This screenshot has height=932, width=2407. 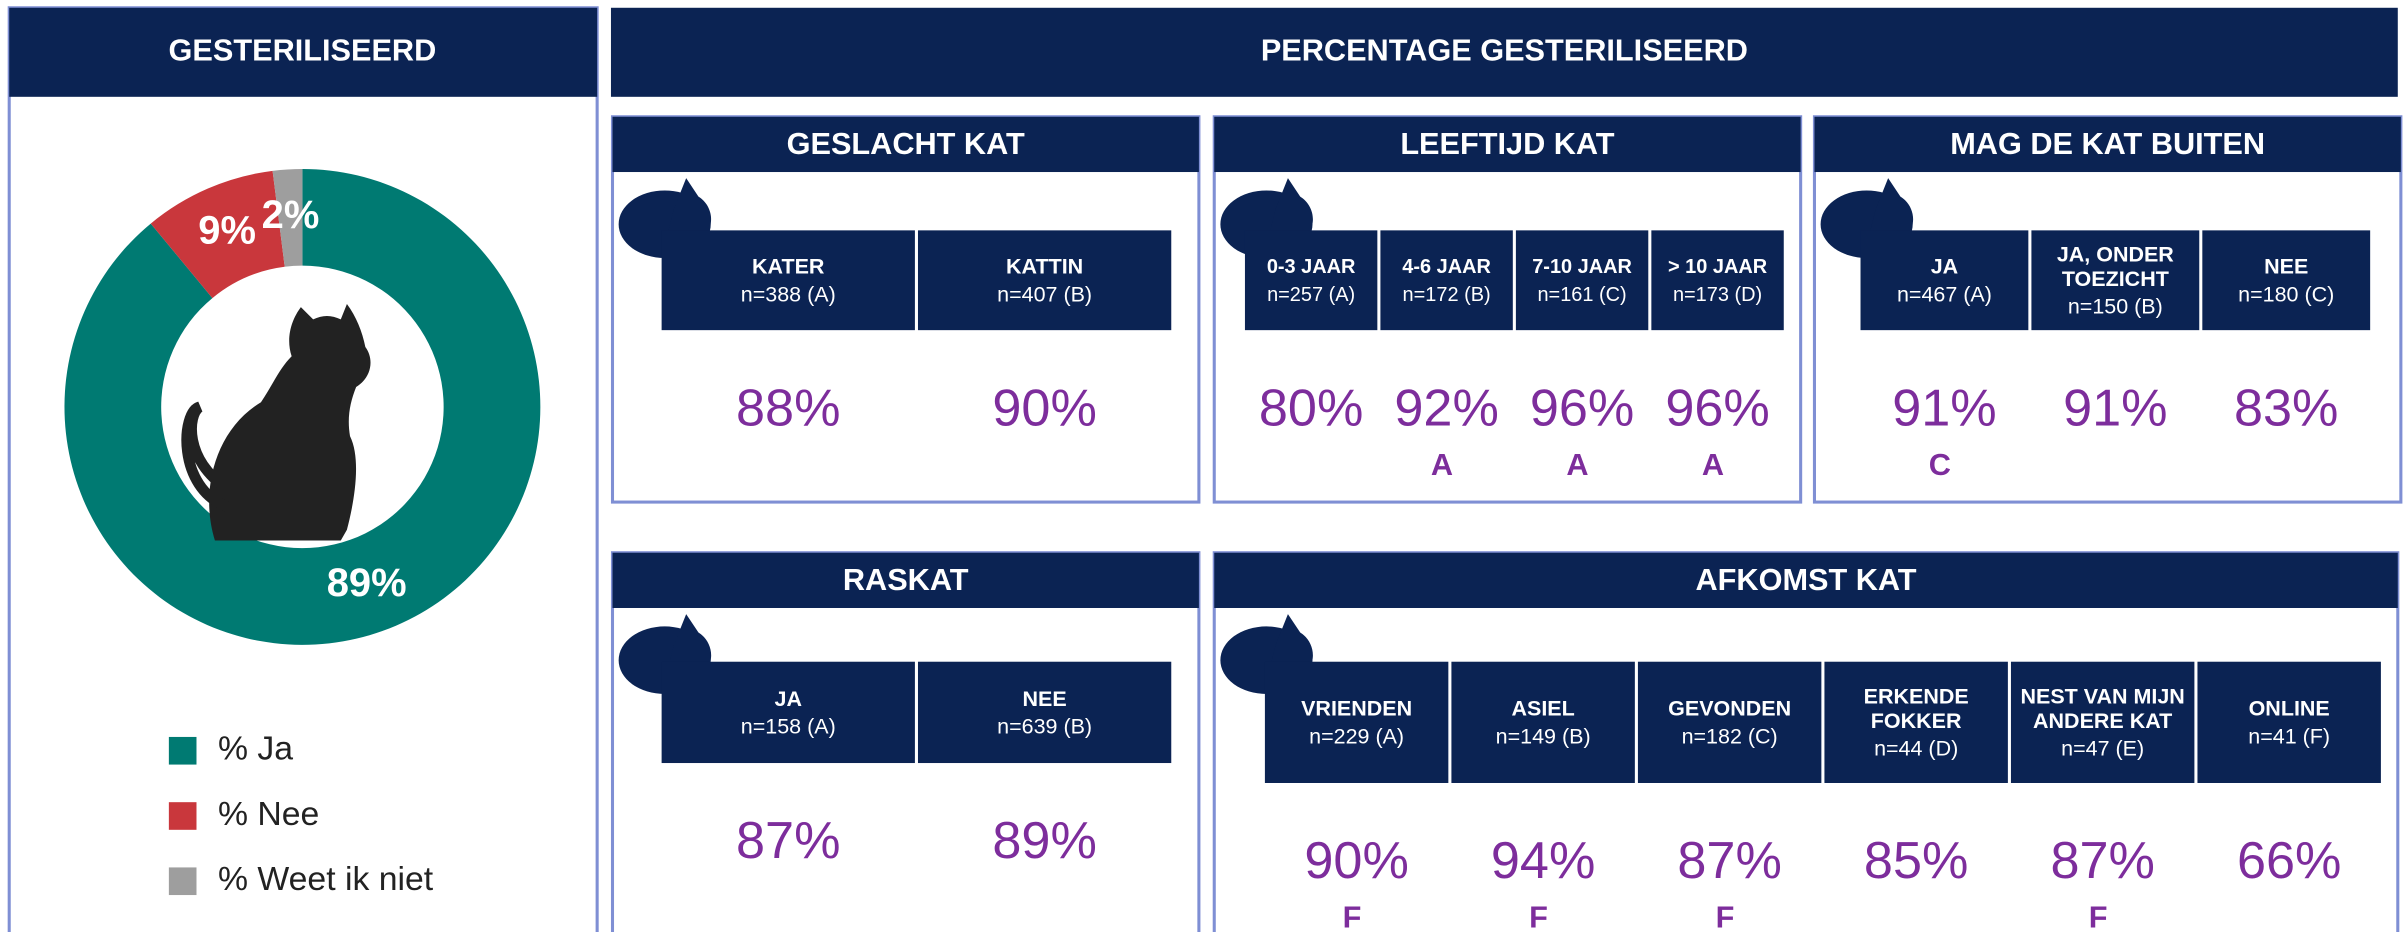 What do you see at coordinates (367, 583) in the screenshot?
I see `slice-label: 89%` at bounding box center [367, 583].